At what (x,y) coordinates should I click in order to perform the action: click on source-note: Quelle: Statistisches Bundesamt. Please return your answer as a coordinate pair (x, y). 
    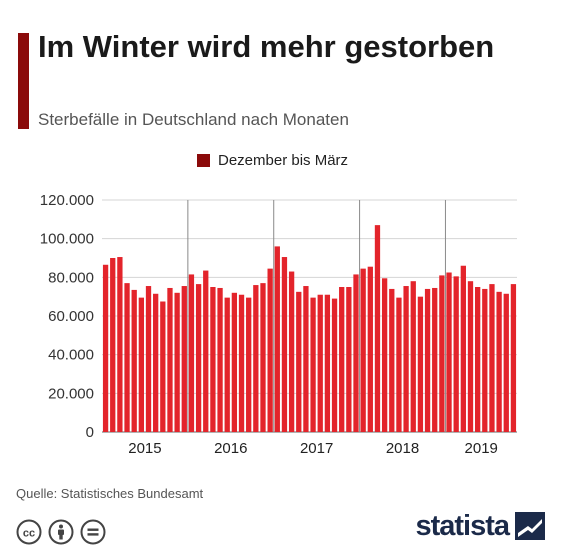
    Looking at the image, I should click on (110, 493).